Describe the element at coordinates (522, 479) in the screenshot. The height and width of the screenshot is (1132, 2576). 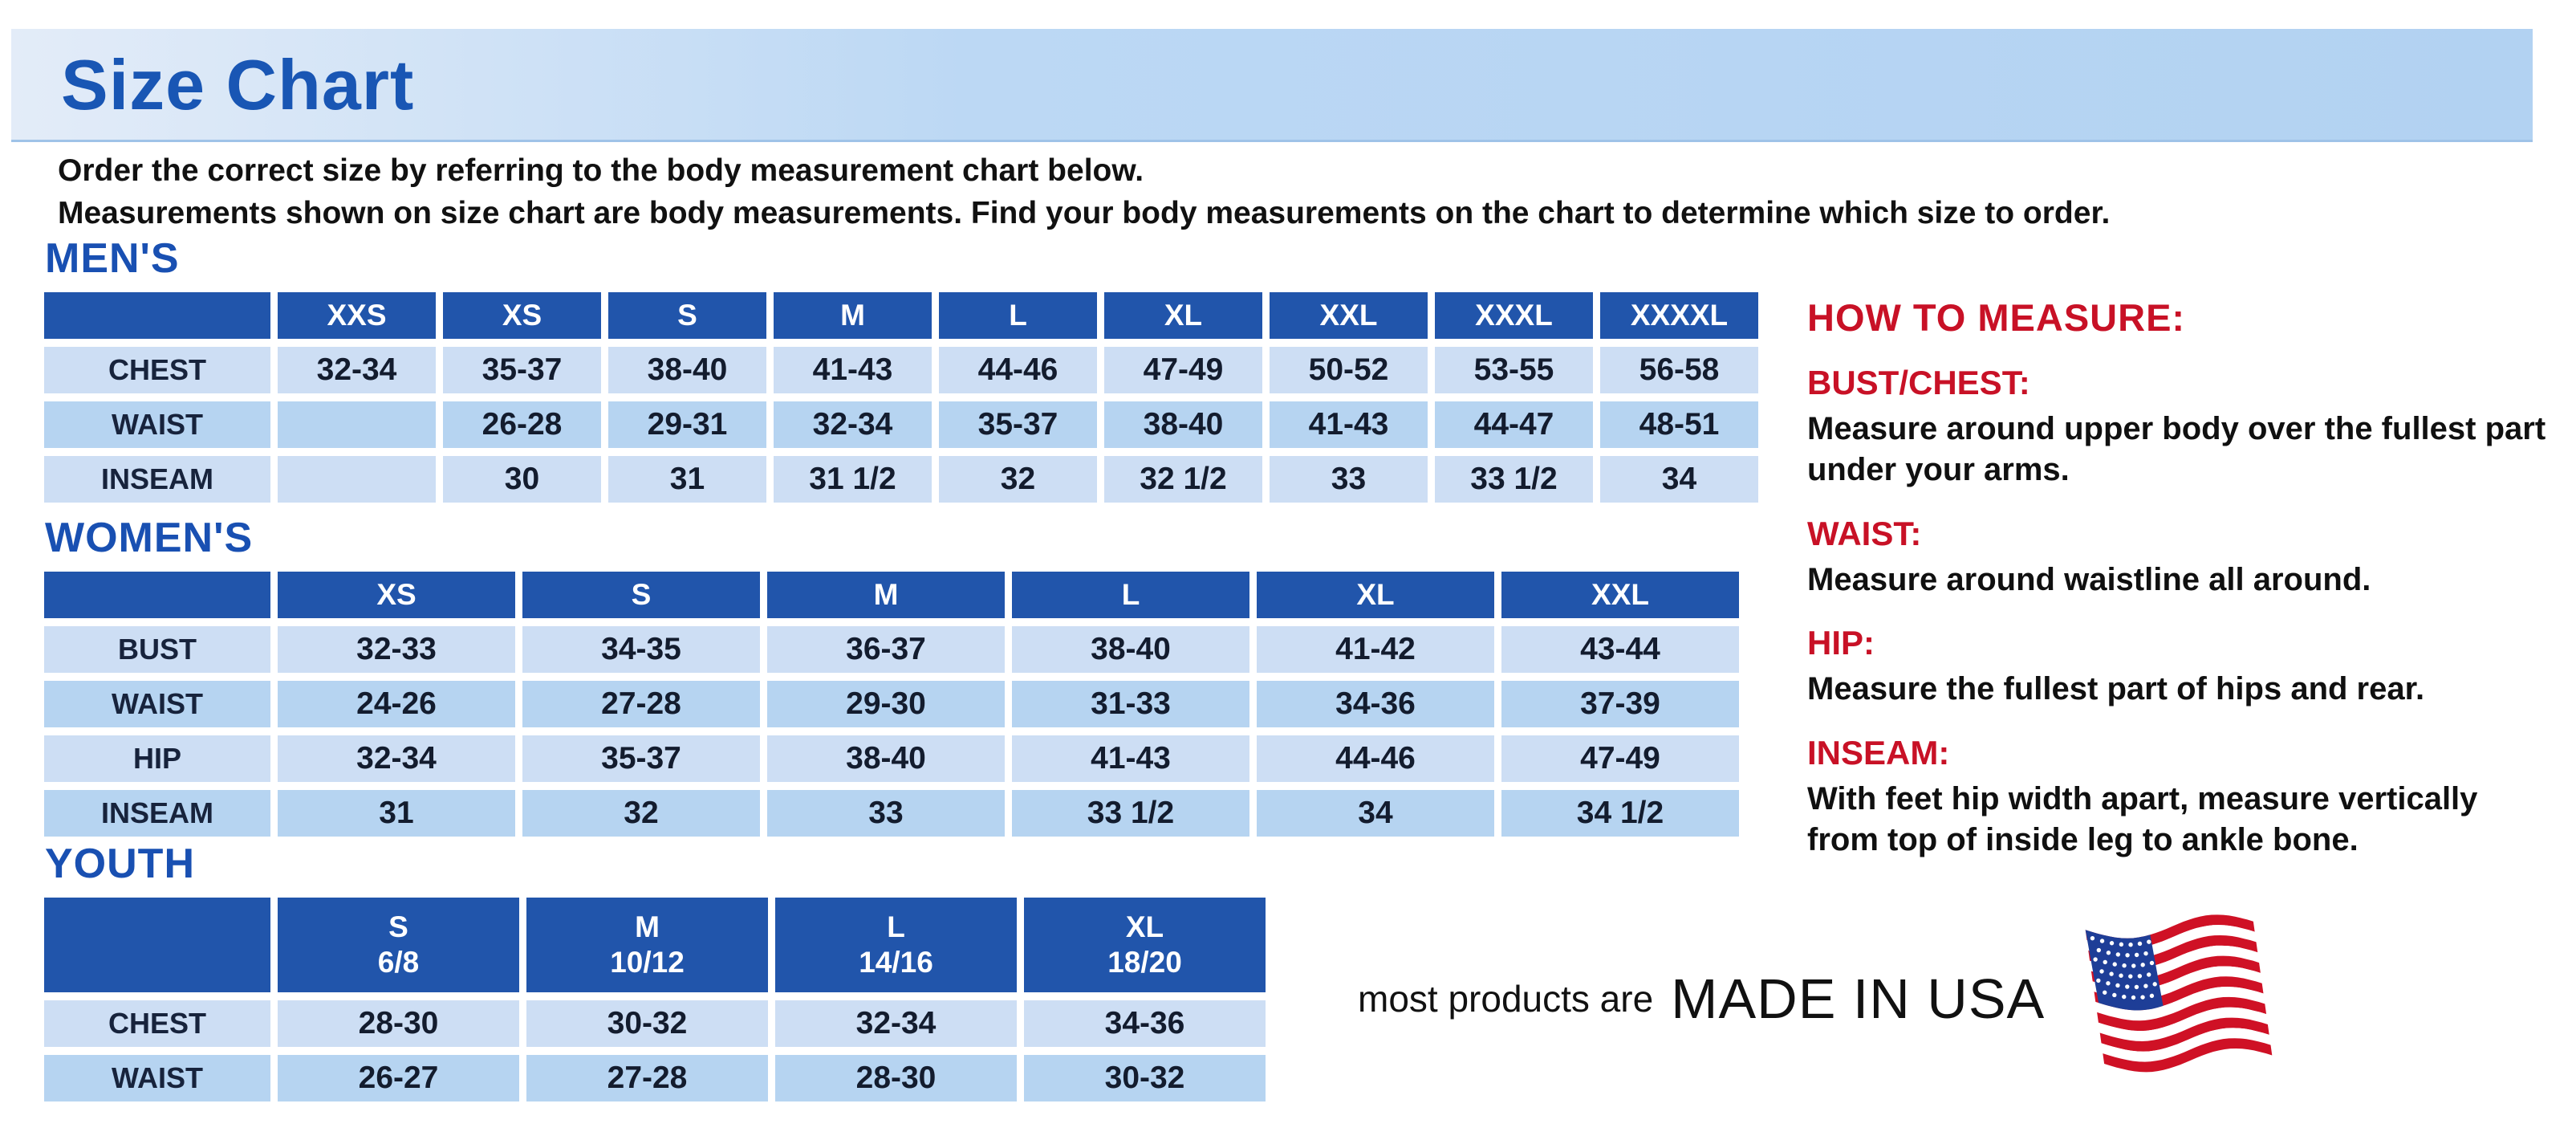
I see `measurement-value-cell: 30` at that location.